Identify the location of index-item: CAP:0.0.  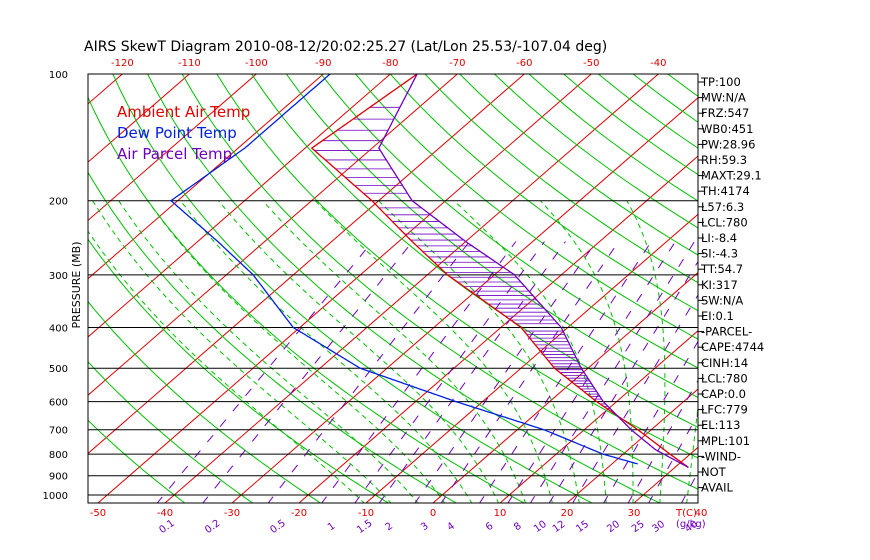
(723, 394).